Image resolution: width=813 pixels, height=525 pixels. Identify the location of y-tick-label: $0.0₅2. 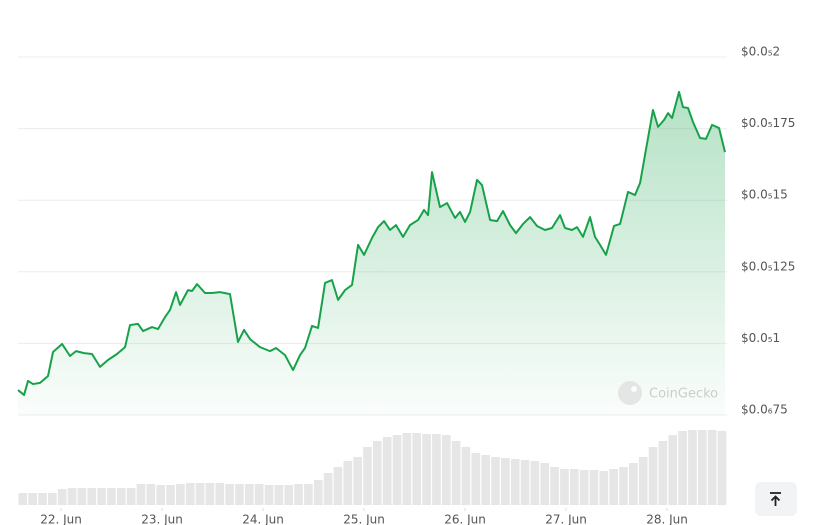
(760, 52).